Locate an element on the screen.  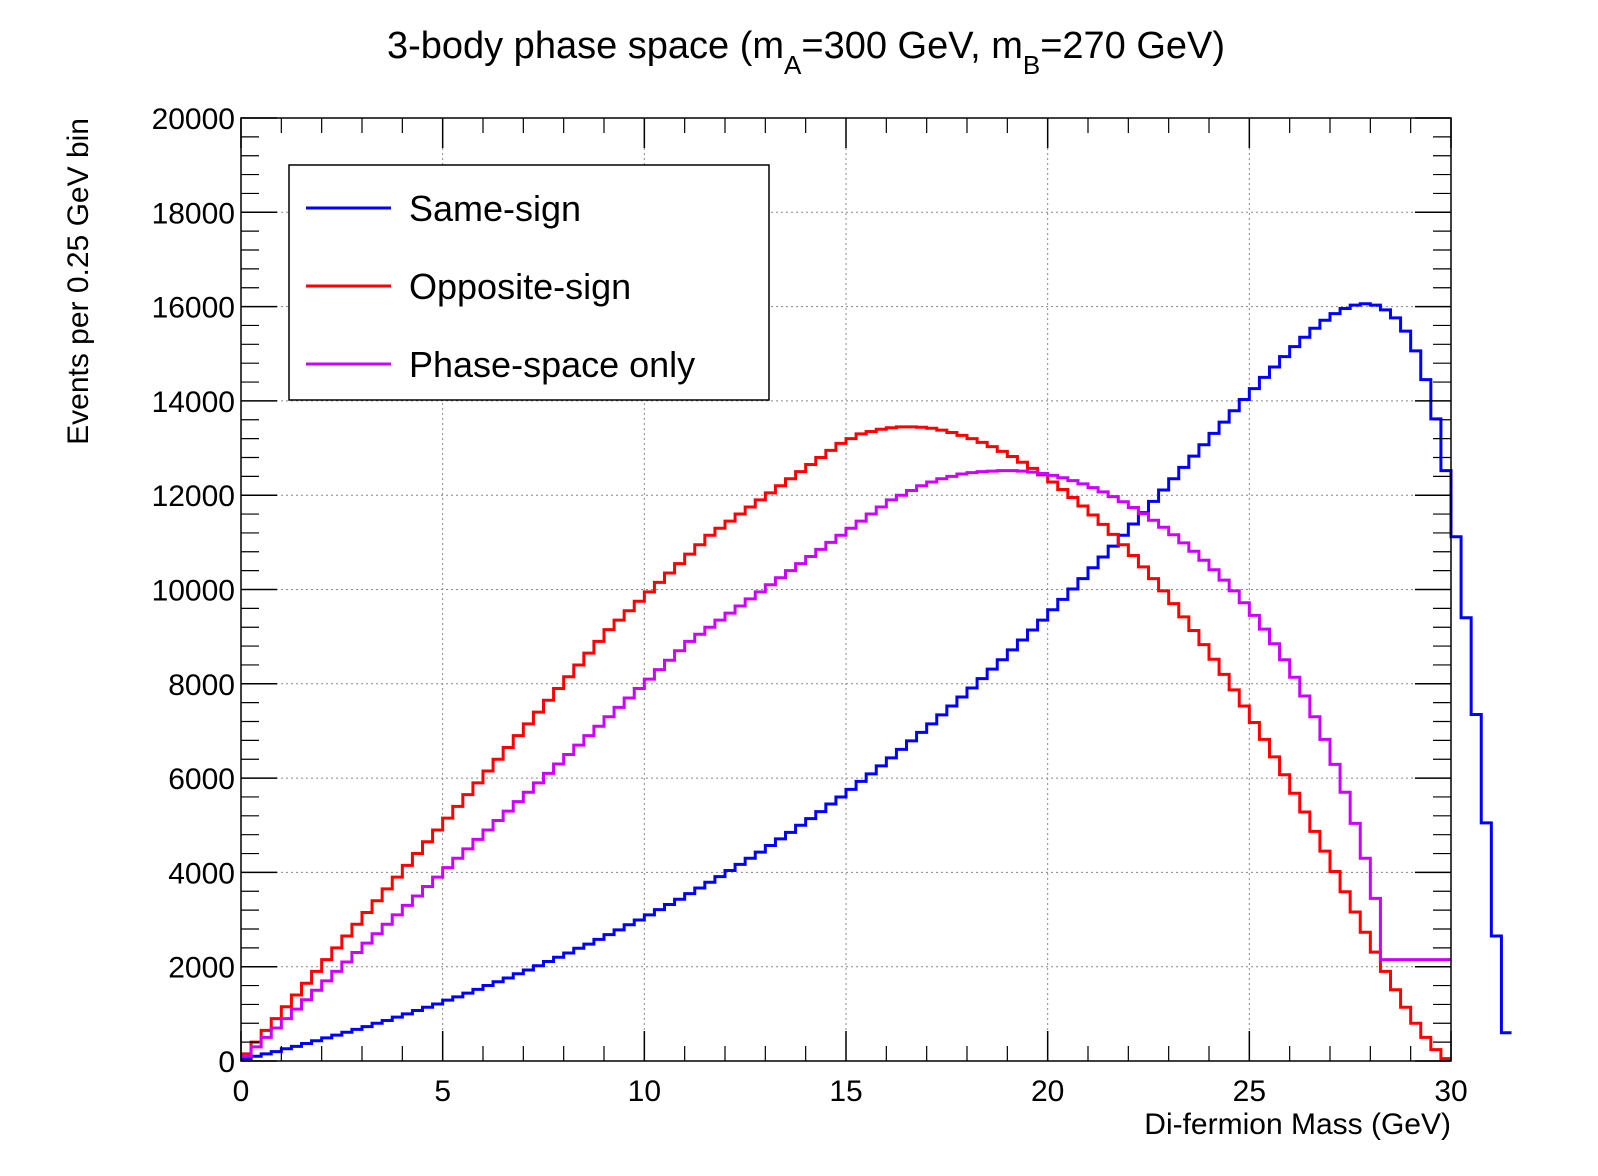
y-tick-label: 16000 is located at coordinates (193, 308).